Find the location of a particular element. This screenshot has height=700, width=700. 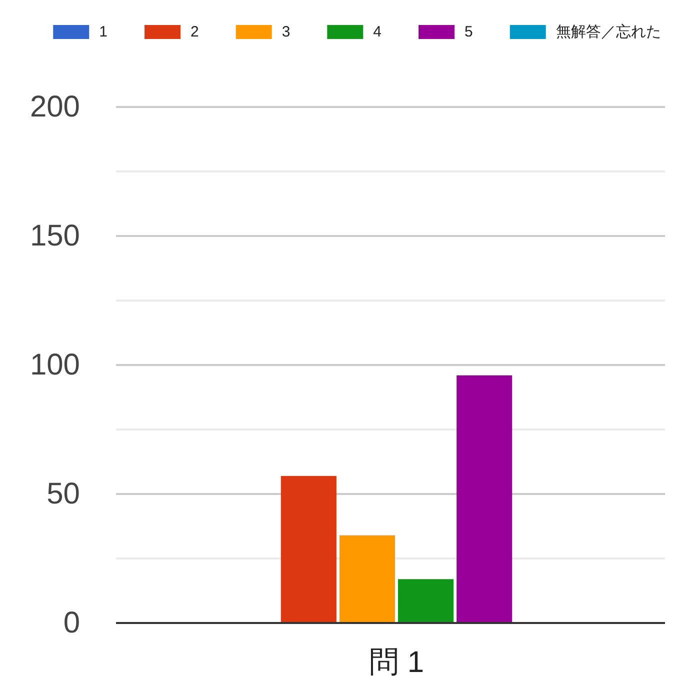

y-tick-label: 200 is located at coordinates (55, 107).